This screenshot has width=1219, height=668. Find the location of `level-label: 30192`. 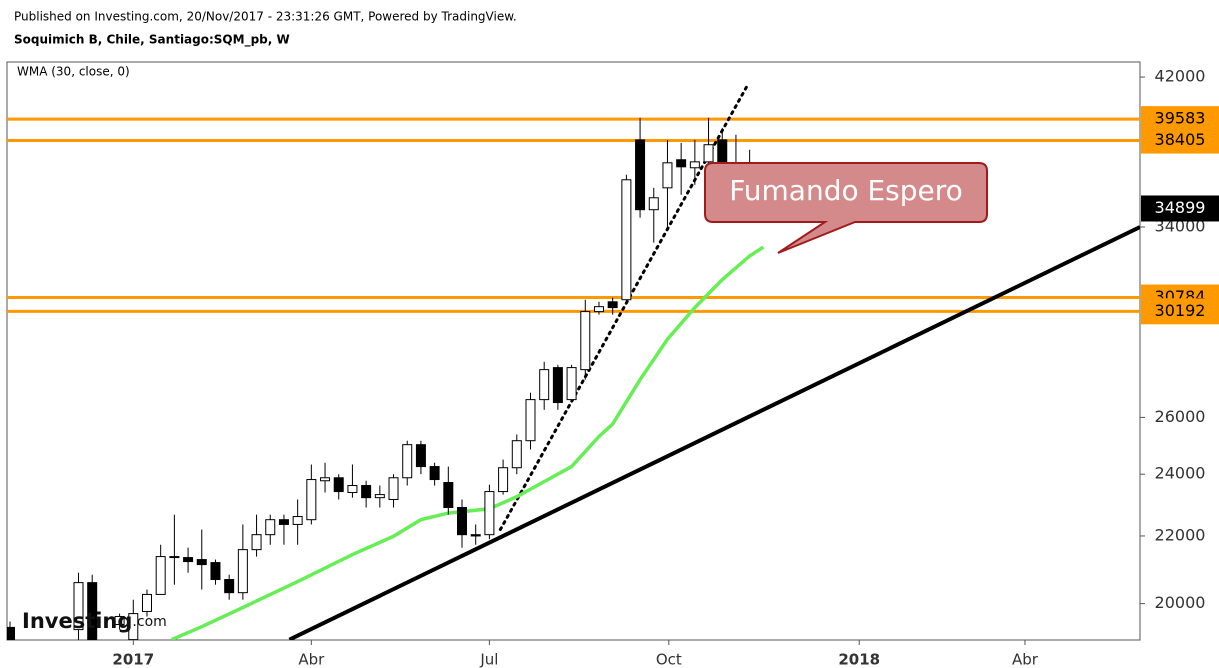

level-label: 30192 is located at coordinates (1180, 310).